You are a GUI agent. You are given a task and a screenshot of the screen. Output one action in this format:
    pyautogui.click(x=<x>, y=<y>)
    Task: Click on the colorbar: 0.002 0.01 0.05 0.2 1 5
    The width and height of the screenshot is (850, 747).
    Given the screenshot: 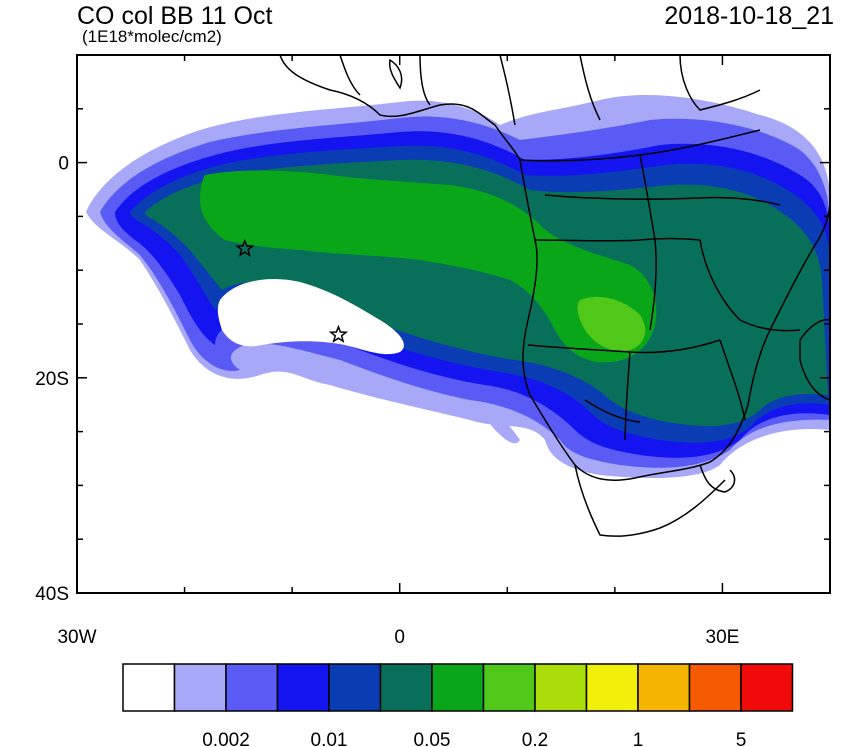 What is the action you would take?
    pyautogui.click(x=458, y=705)
    